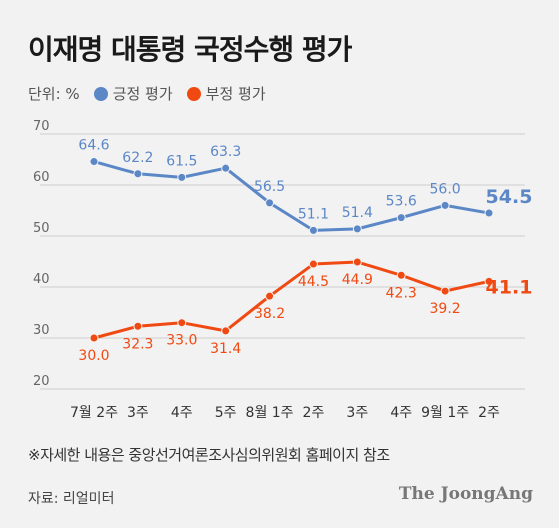  Describe the element at coordinates (41, 177) in the screenshot. I see `y-tick-label: 60` at that location.